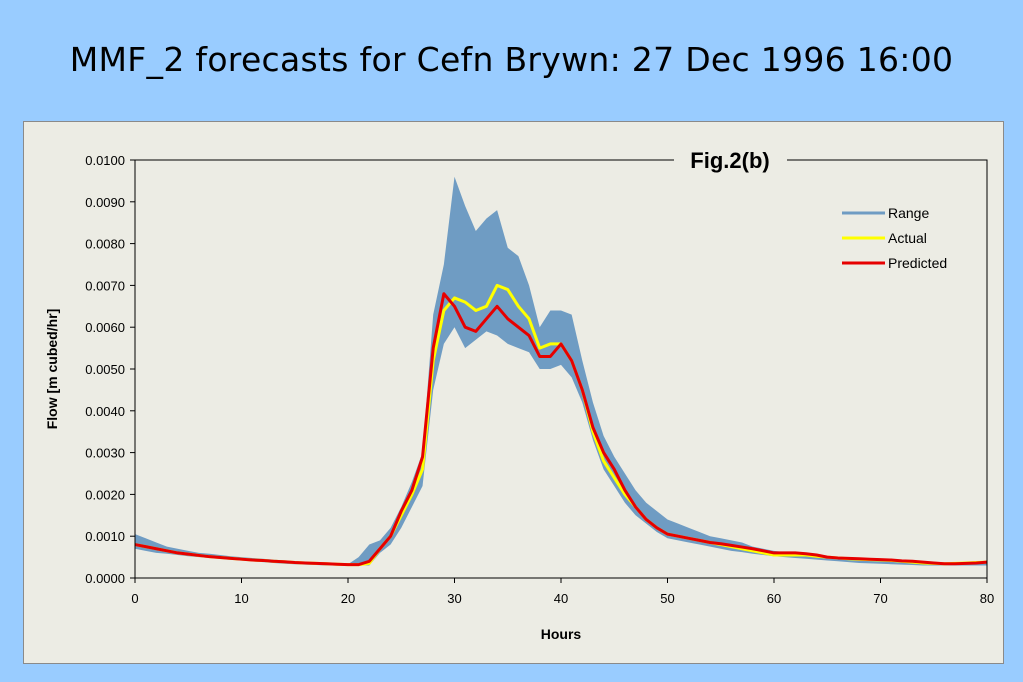  What do you see at coordinates (774, 598) in the screenshot?
I see `x-tick-label: 60` at bounding box center [774, 598].